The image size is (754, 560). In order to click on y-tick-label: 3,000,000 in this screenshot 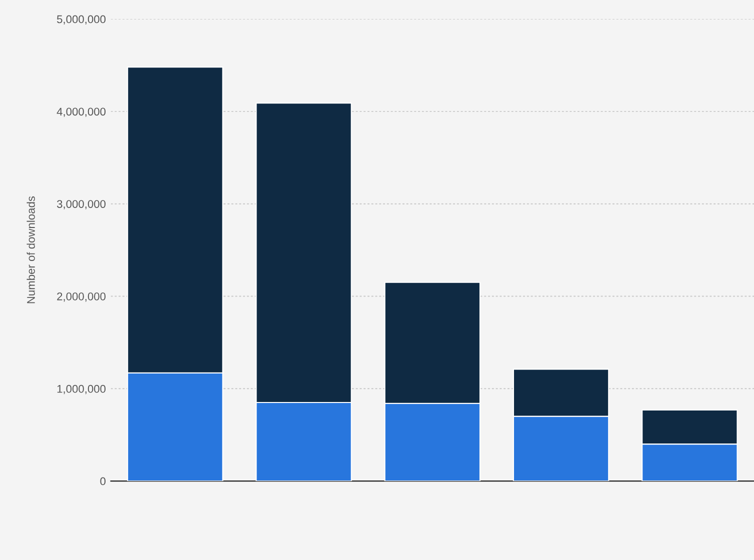, I will do `click(81, 205)`.